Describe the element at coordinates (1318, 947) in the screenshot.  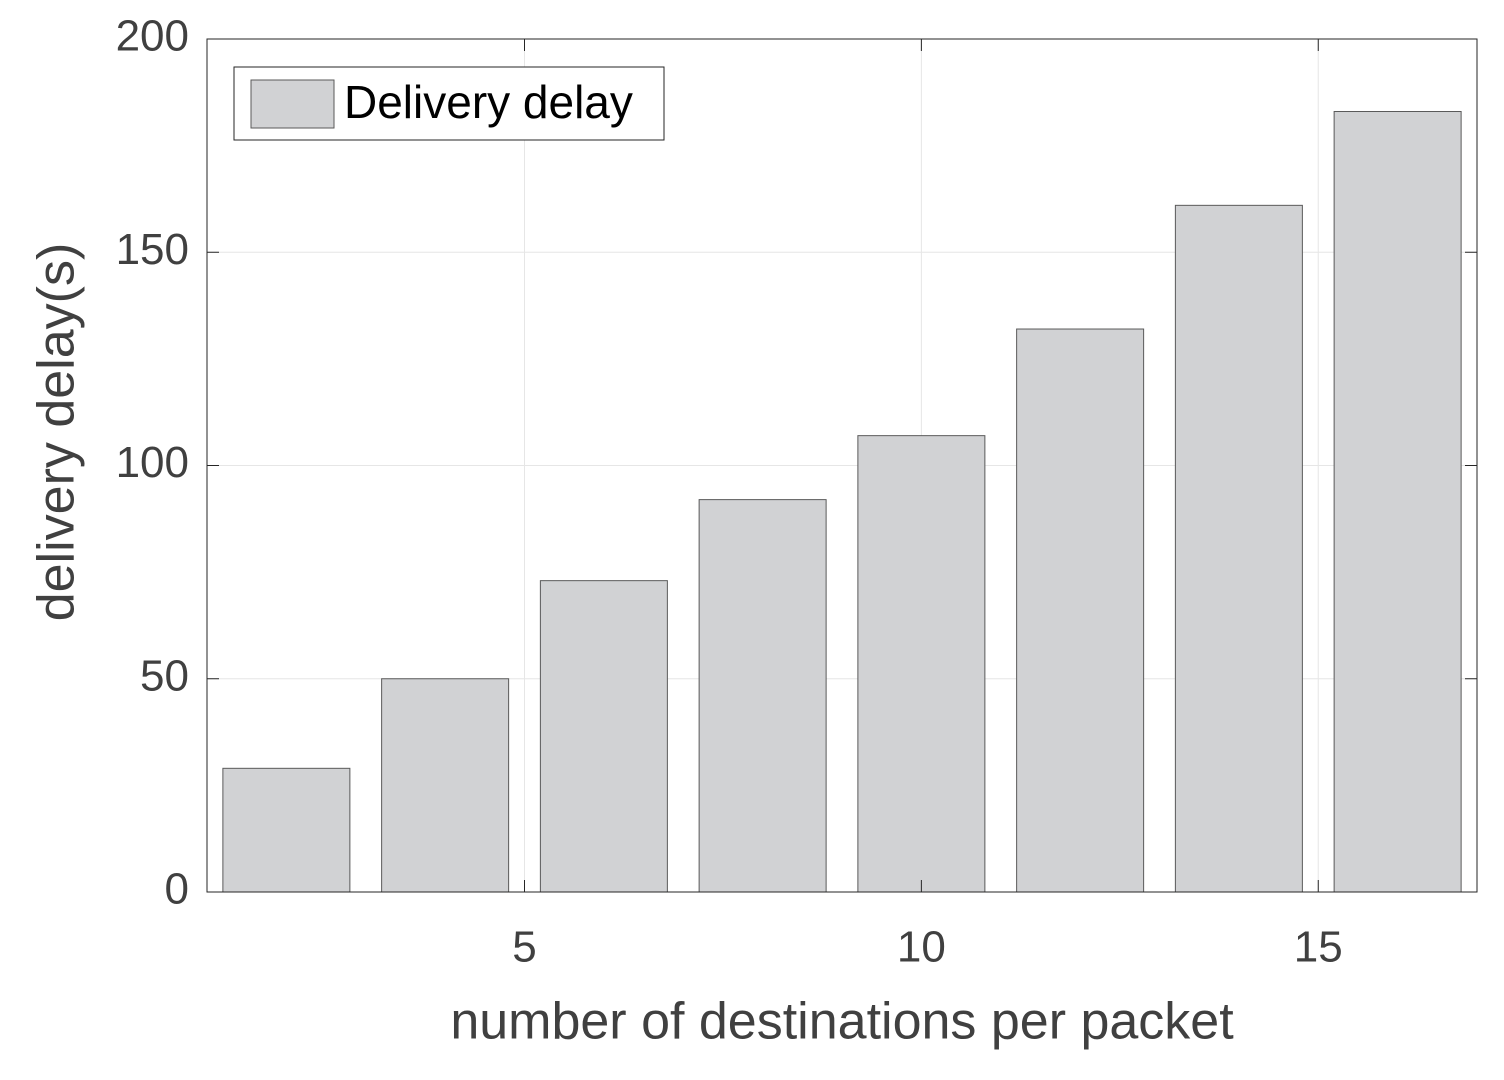
I see `x-tick-label: 15` at that location.